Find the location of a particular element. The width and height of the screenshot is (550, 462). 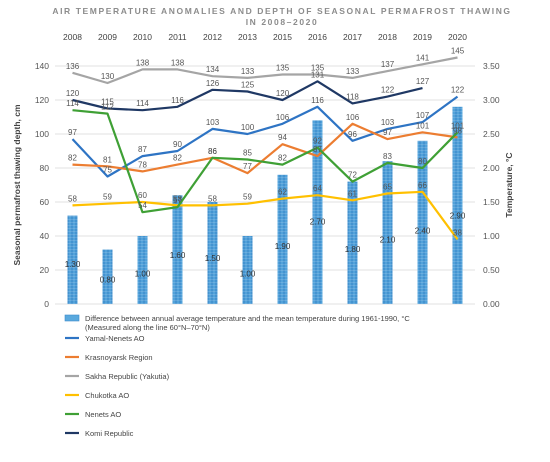

chart-title-line-2: IN 2008–2020 is located at coordinates (282, 22).